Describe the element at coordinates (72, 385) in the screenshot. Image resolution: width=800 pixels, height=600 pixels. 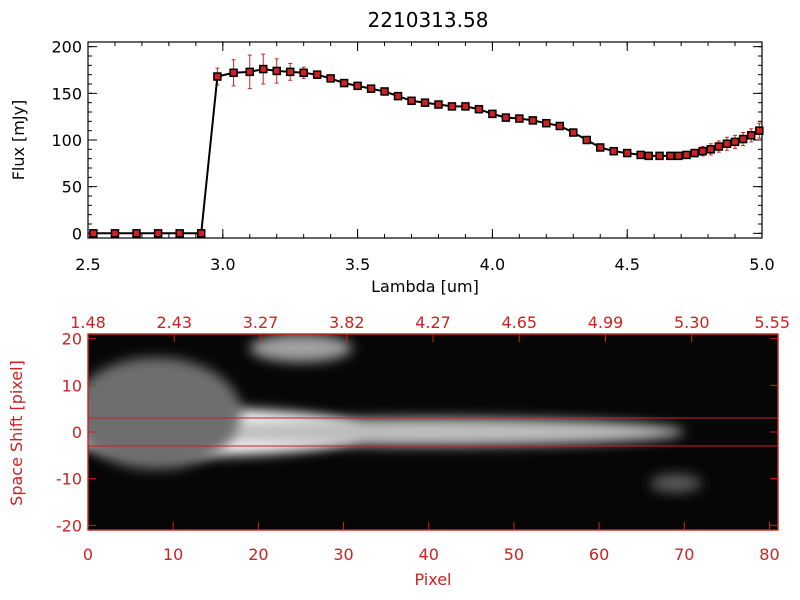
I see `heatmap-y-tick-label: 10` at that location.